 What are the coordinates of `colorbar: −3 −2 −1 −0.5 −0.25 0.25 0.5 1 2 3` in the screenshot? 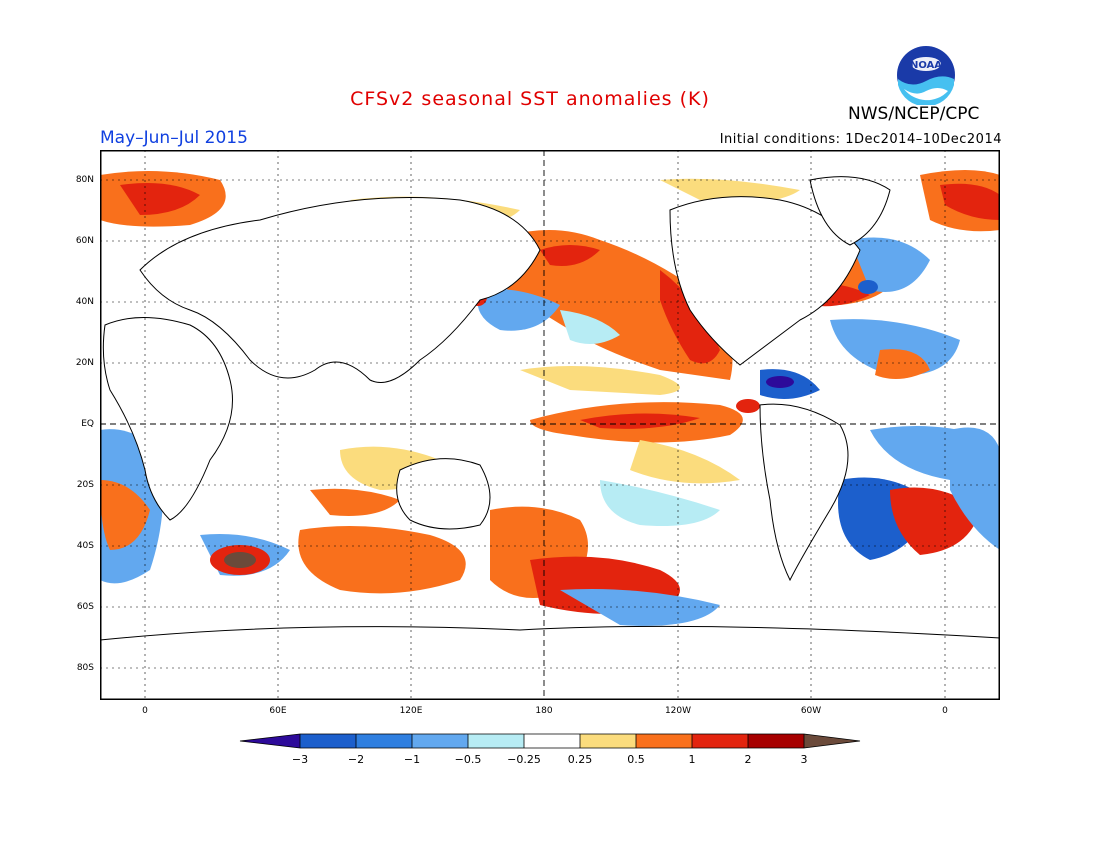 It's located at (550, 749).